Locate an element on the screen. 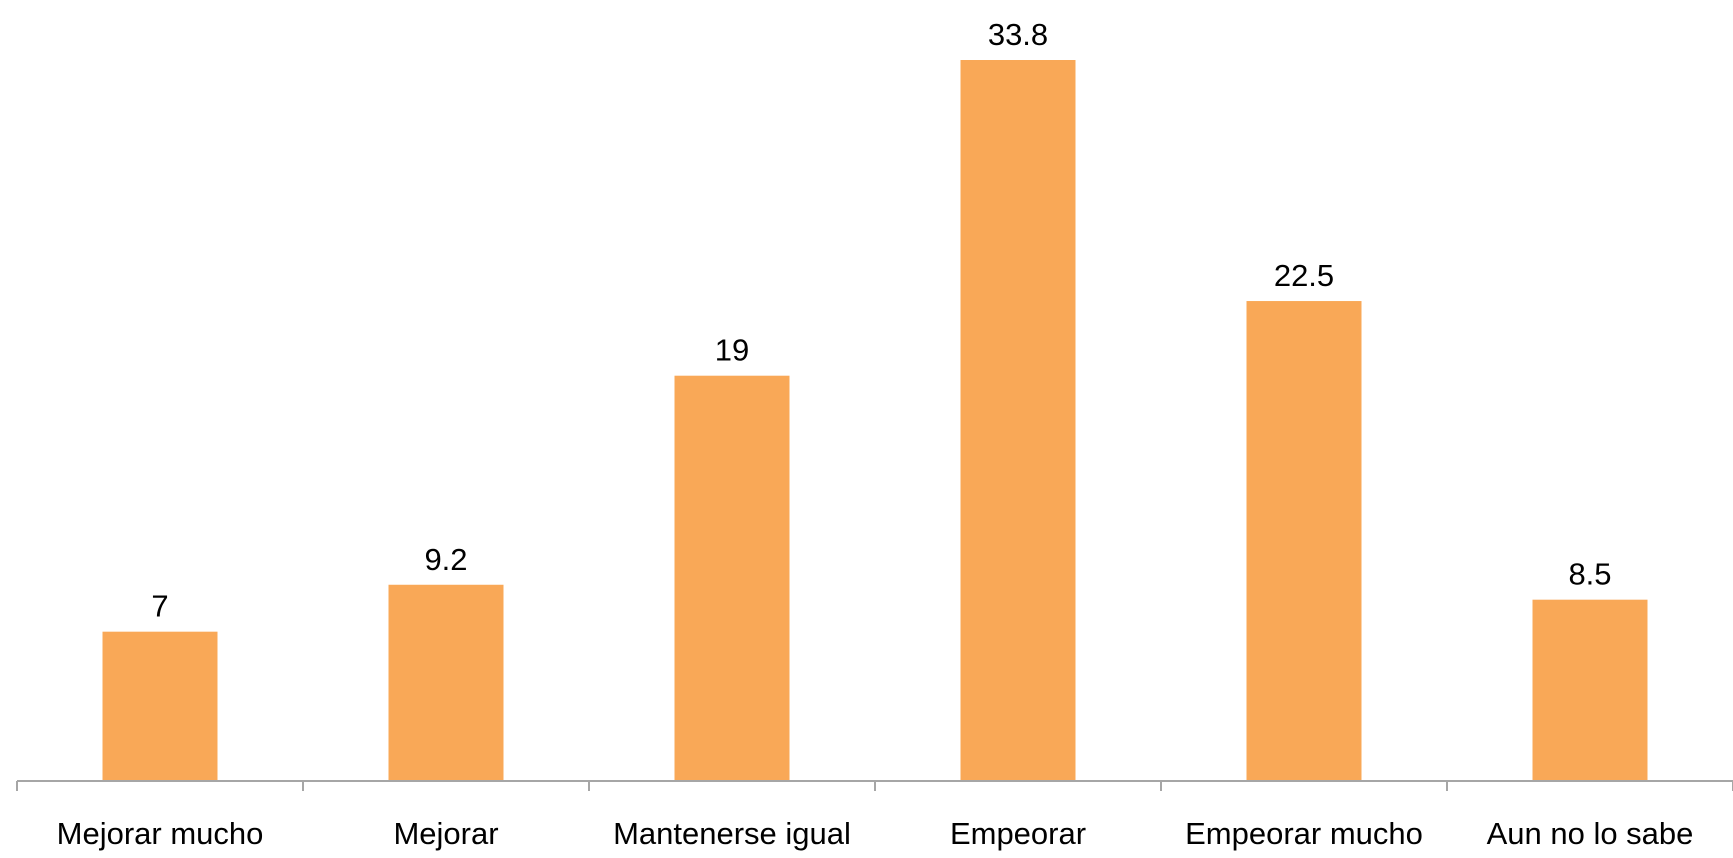  x-tick-label: Aun no lo sabe is located at coordinates (1590, 833).